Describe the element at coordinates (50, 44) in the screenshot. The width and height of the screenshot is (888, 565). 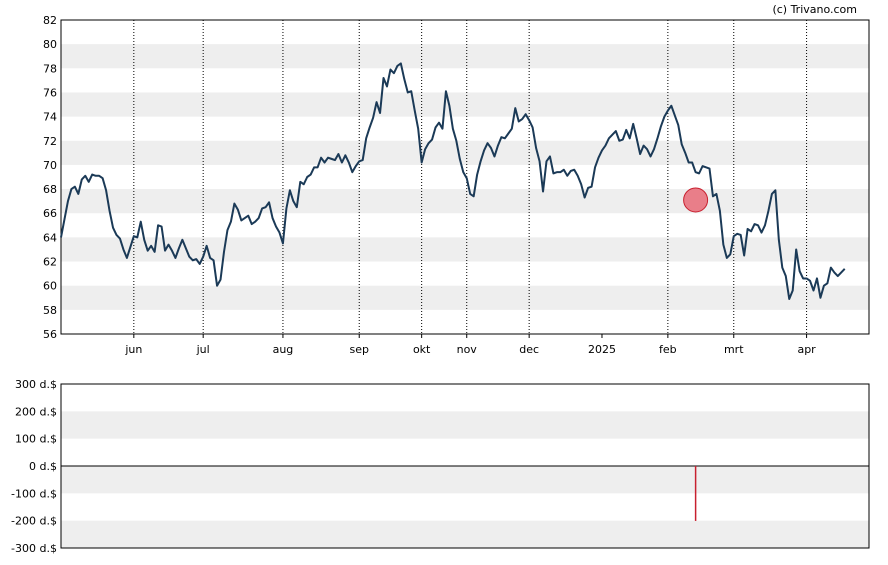
I see `price-y-tick-80: 80` at that location.